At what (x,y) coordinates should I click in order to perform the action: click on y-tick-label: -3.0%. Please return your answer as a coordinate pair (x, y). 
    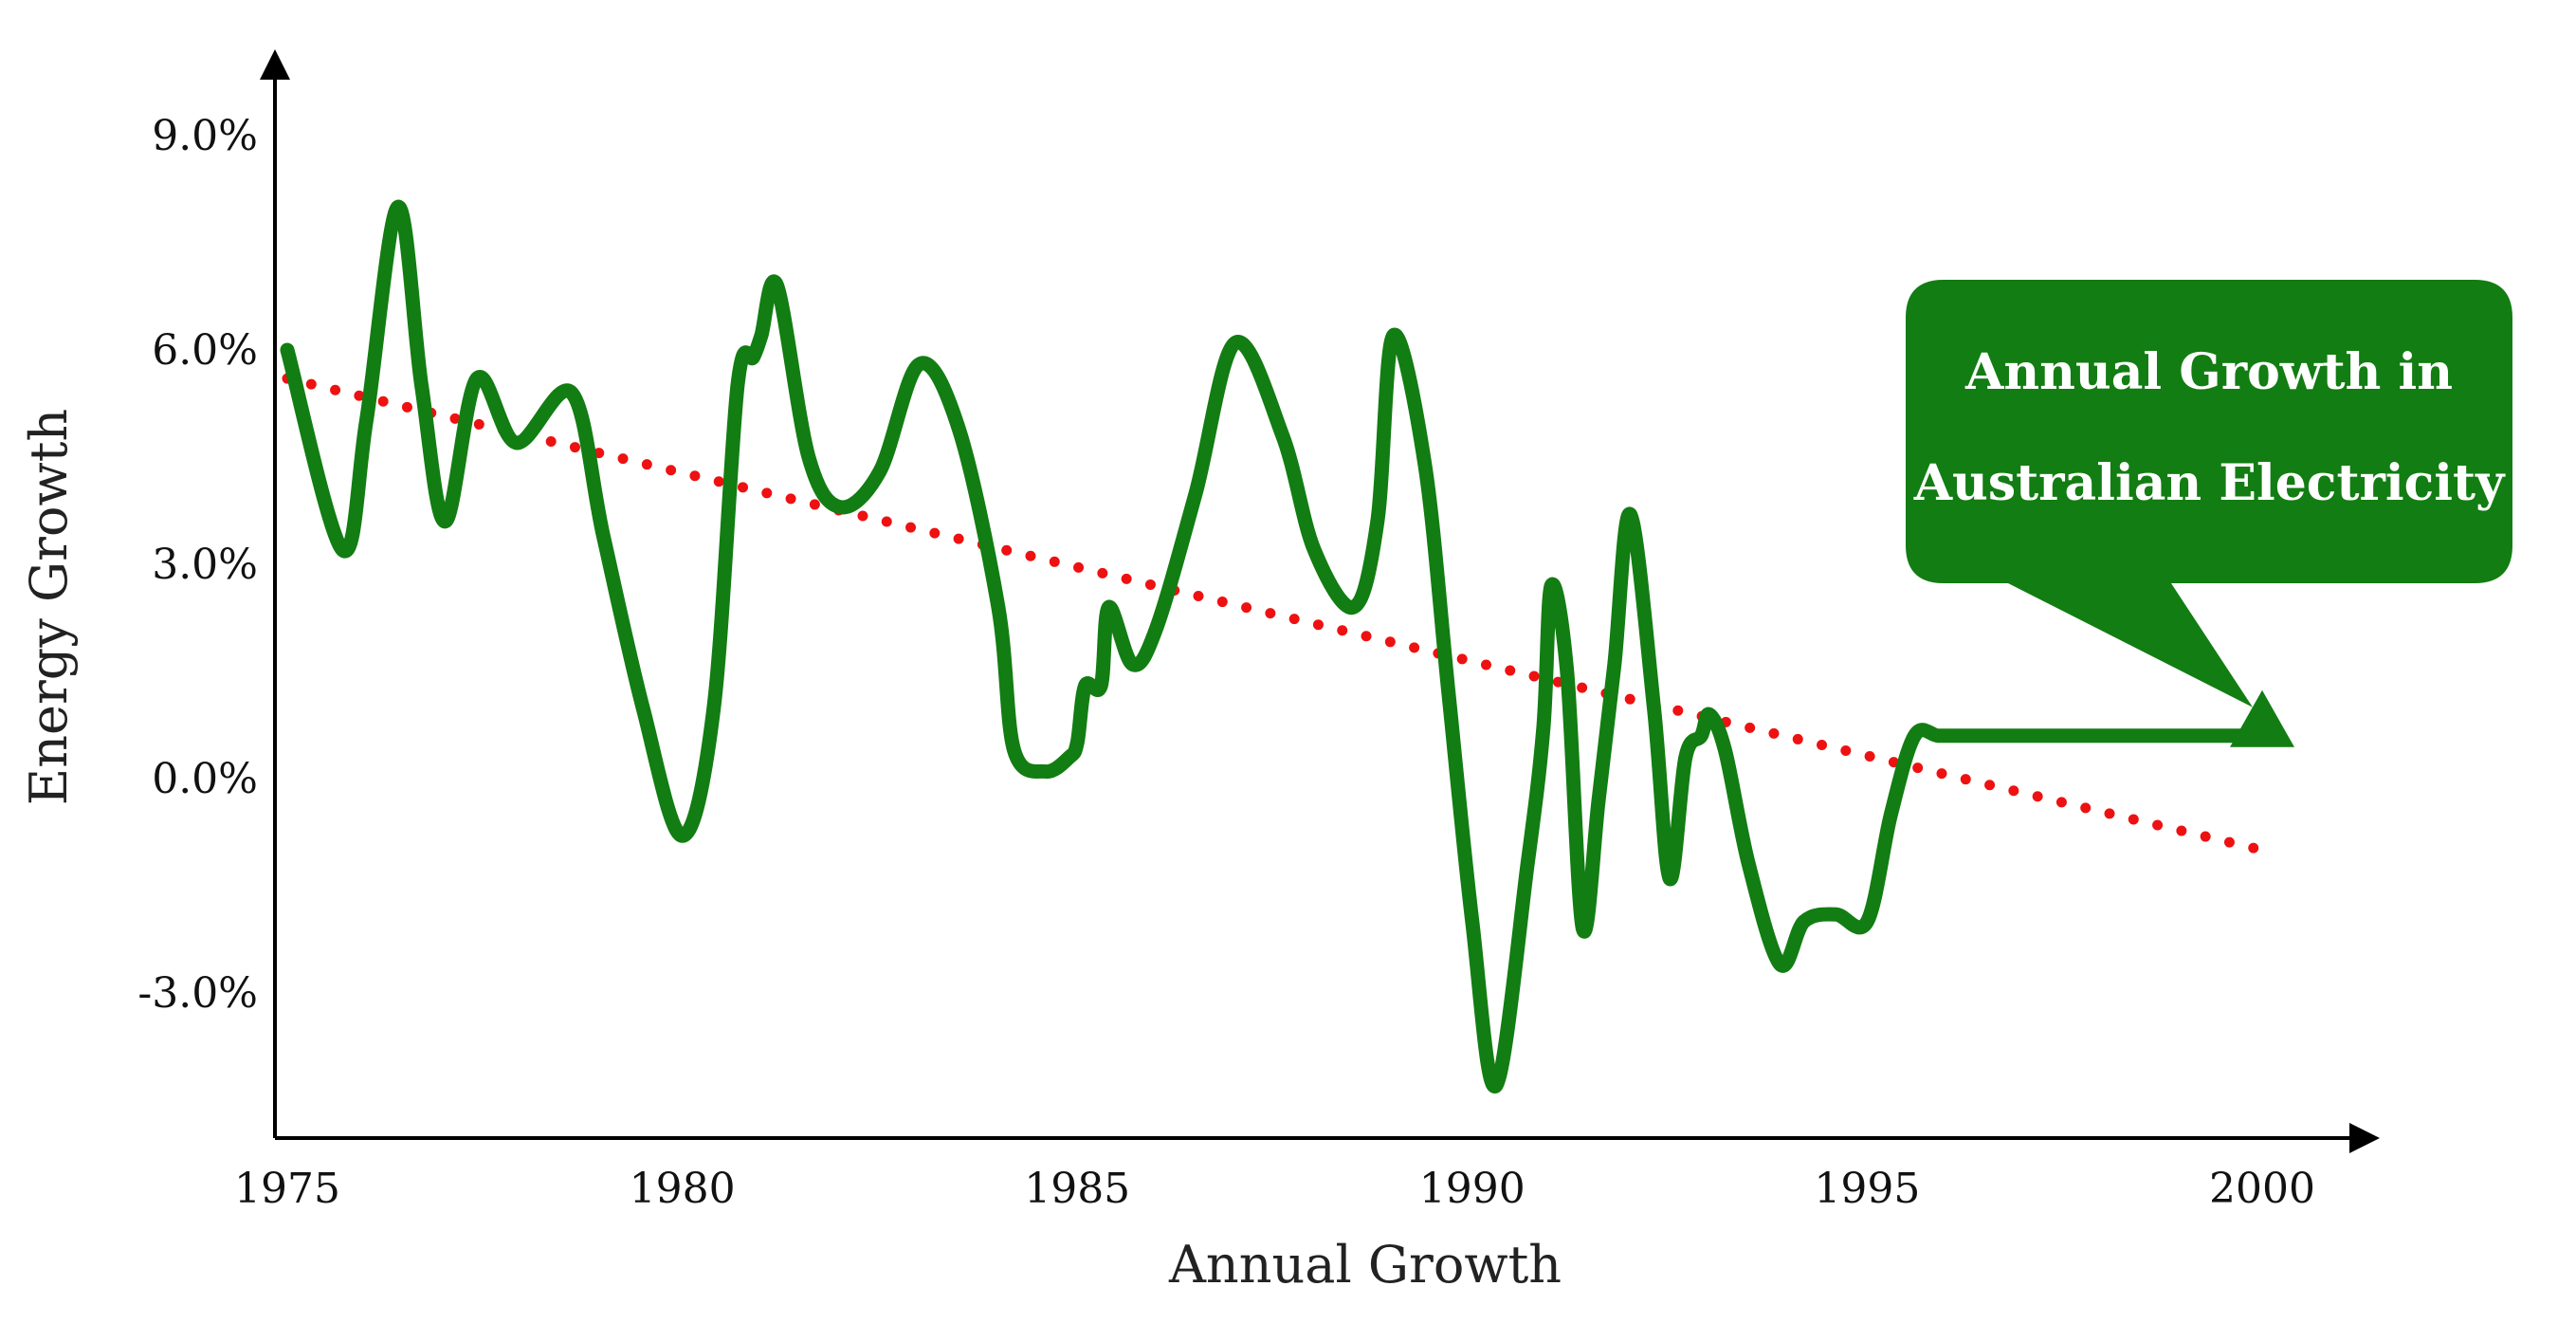
    Looking at the image, I should click on (197, 993).